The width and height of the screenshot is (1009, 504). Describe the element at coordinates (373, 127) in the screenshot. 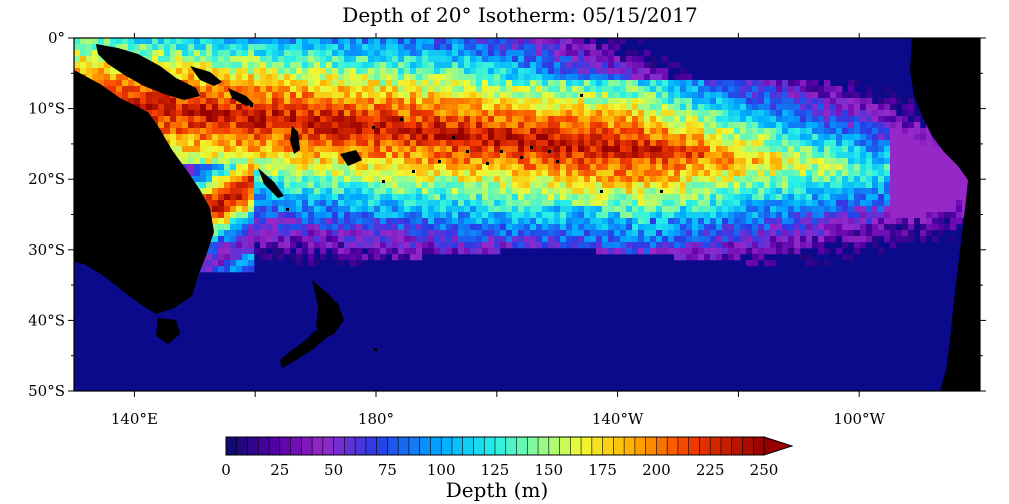

I see `islet` at that location.